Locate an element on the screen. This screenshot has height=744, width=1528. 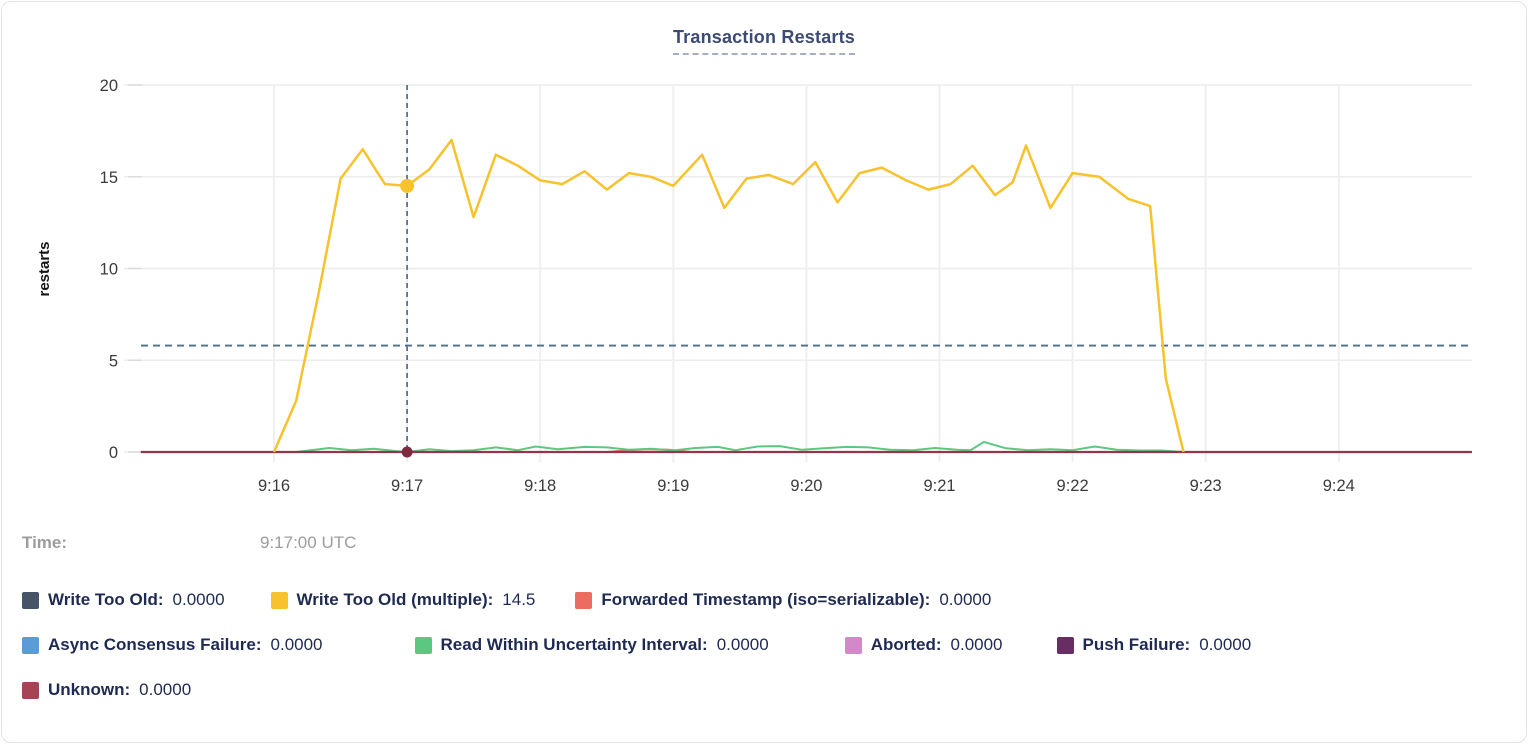
x-tick-label: 9:23 is located at coordinates (1206, 486).